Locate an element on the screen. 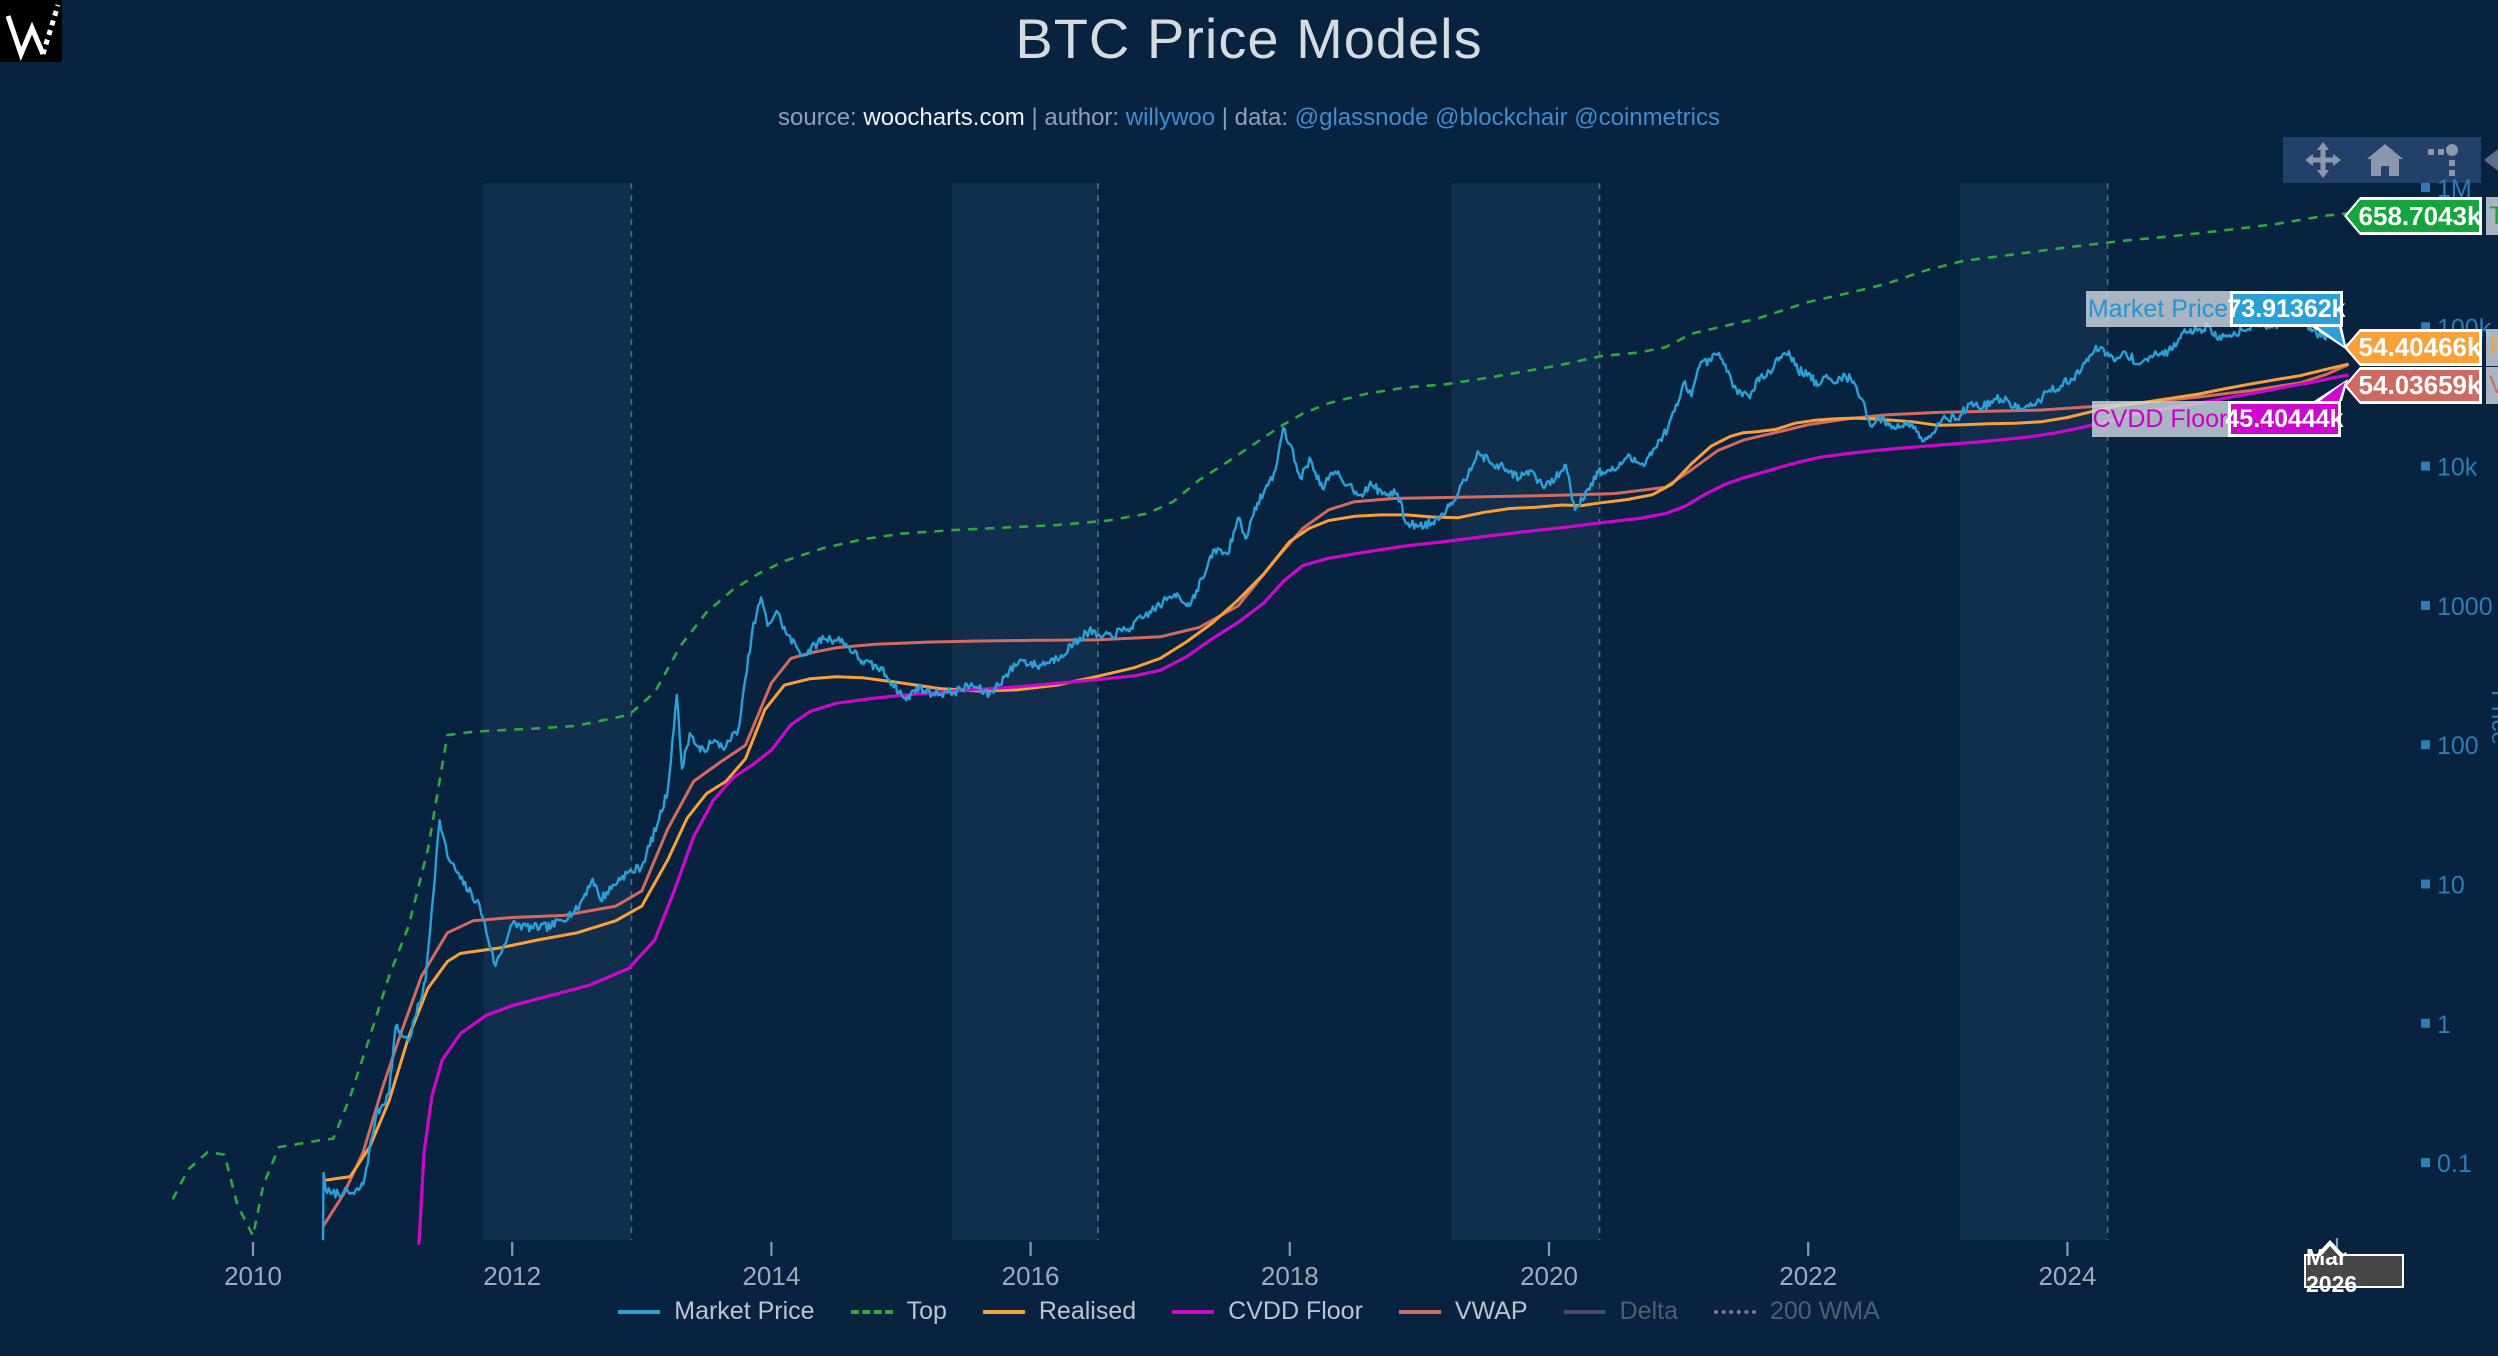 The image size is (2498, 1356). legend-label: Top is located at coordinates (926, 1311).